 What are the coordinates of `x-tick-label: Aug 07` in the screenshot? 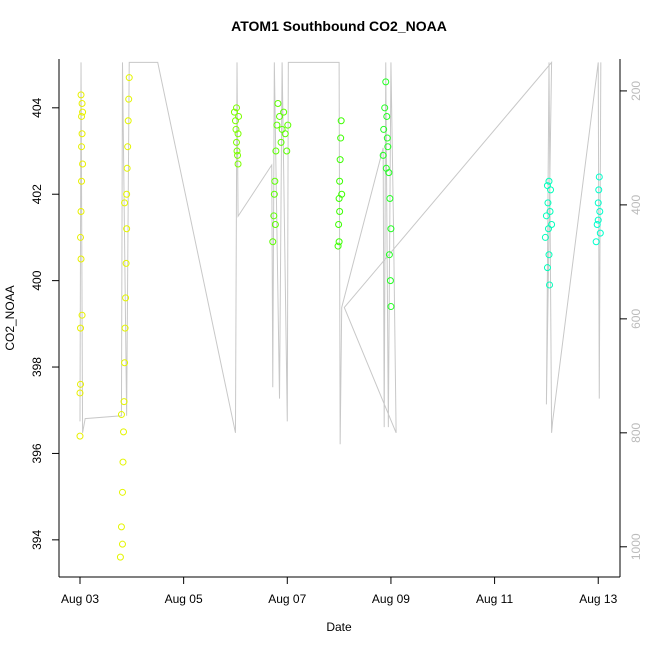 It's located at (287, 599).